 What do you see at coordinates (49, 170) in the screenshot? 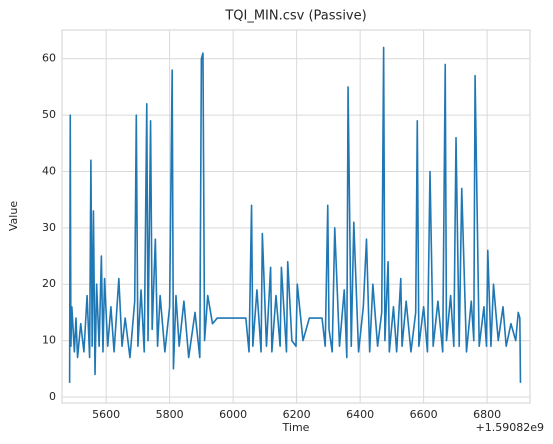
I see `y-tick-label: 40` at bounding box center [49, 170].